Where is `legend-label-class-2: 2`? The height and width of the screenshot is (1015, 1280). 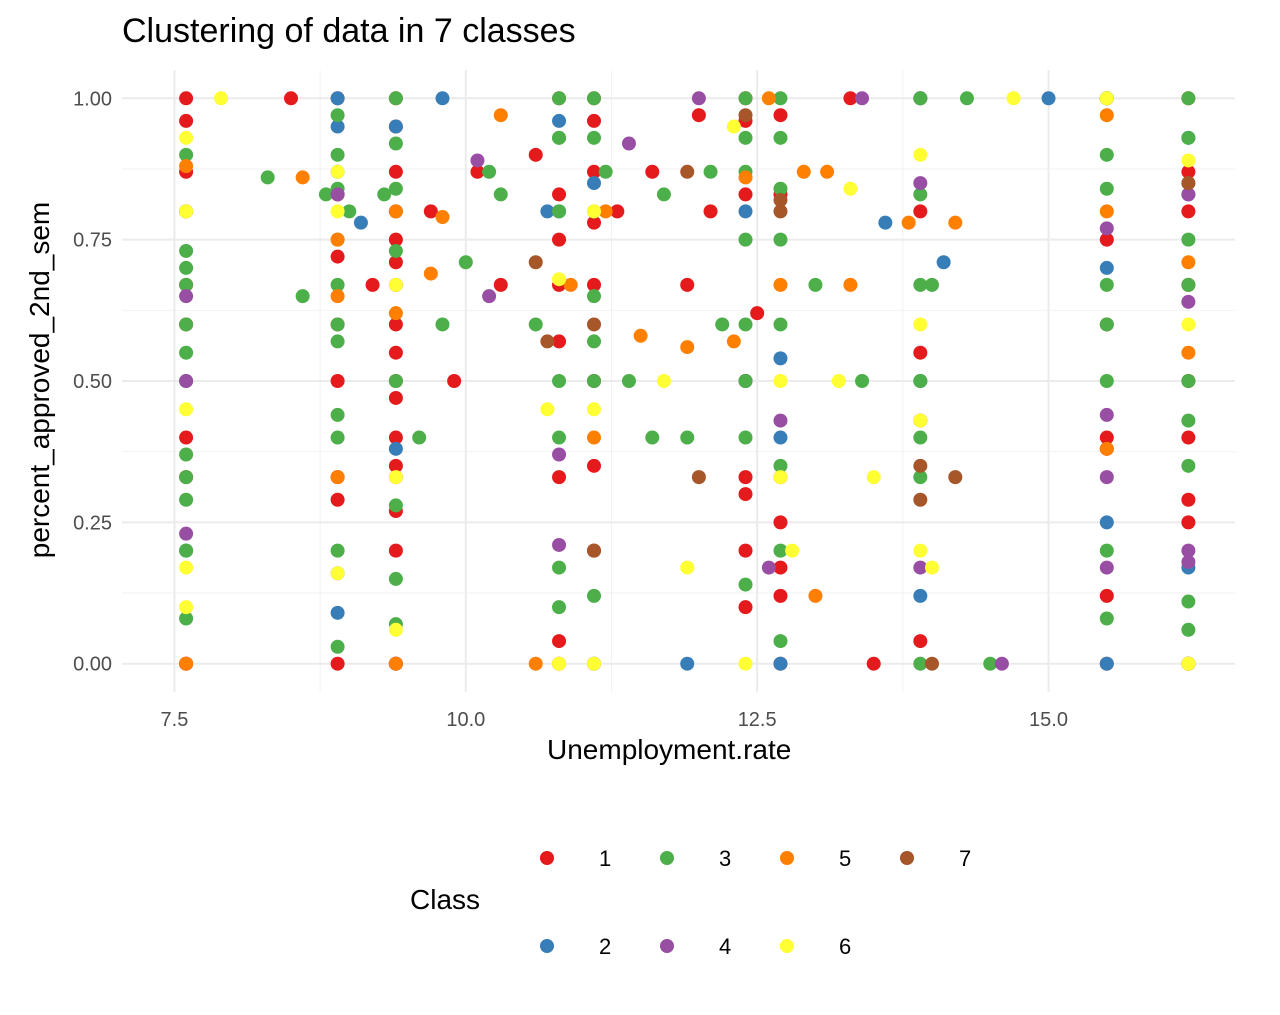
legend-label-class-2: 2 is located at coordinates (605, 946).